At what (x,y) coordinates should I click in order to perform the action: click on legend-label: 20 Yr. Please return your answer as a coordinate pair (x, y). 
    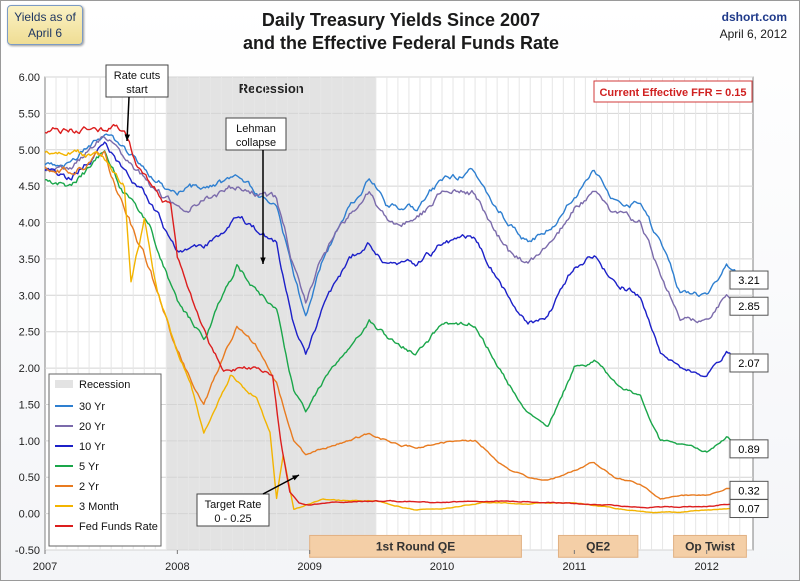
    Looking at the image, I should click on (92, 427).